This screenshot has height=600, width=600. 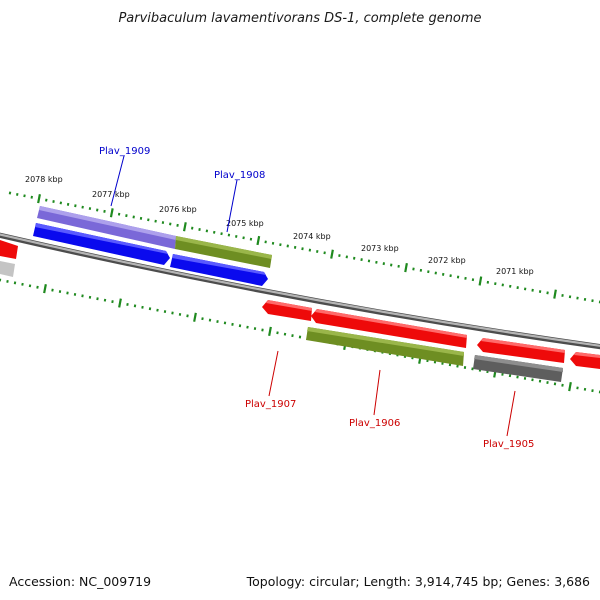 I want to click on scale-label: 2073 kbp, so click(x=380, y=248).